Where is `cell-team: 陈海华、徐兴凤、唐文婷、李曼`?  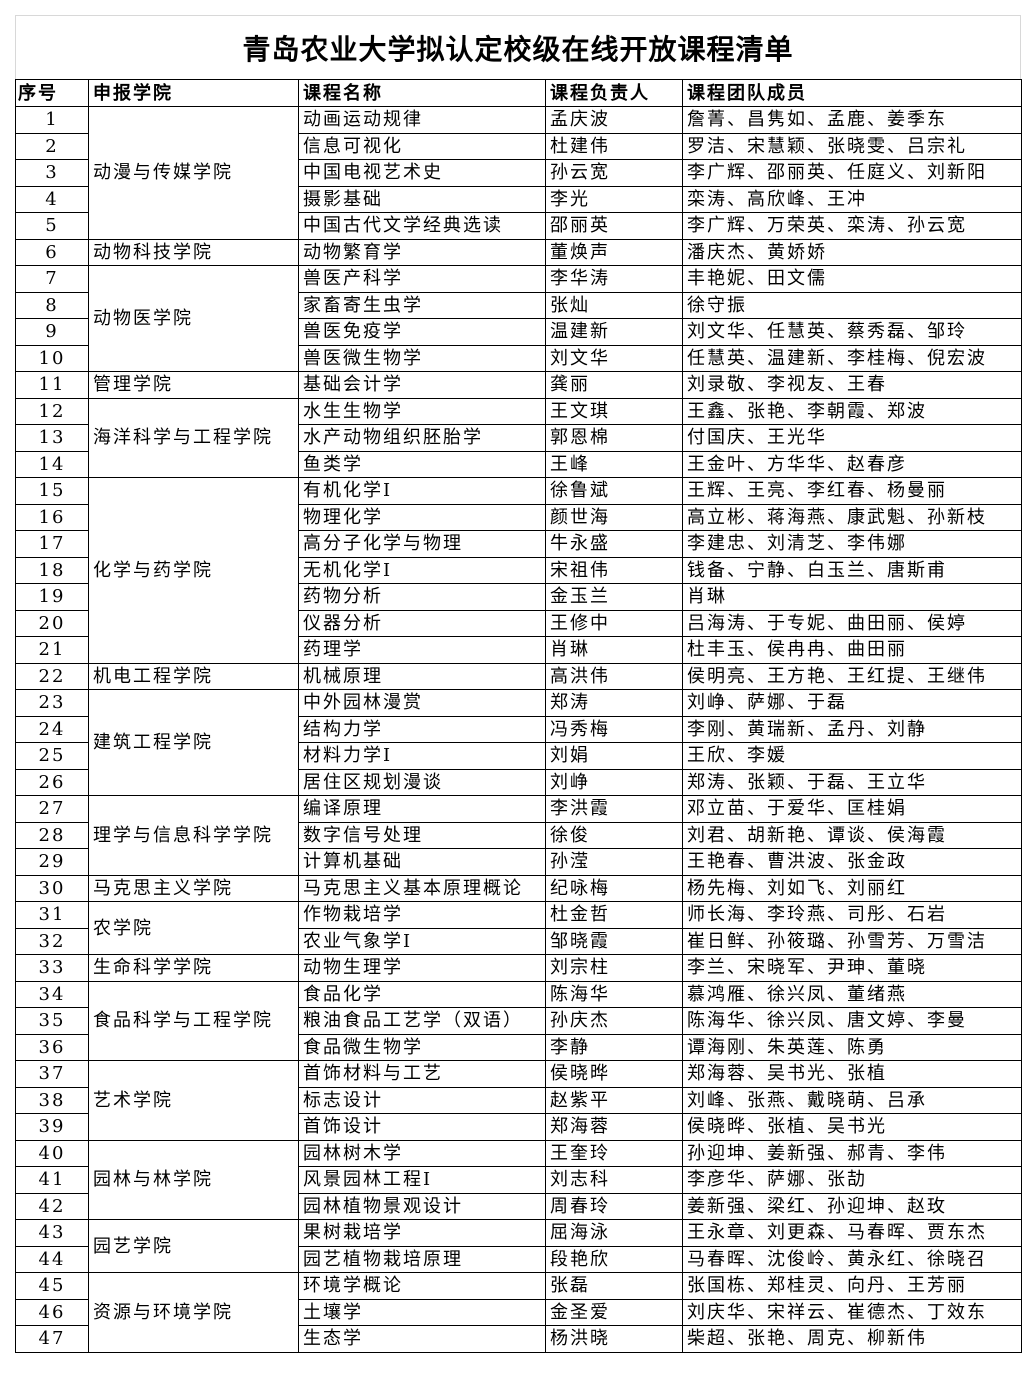 cell-team: 陈海华、徐兴凤、唐文婷、李曼 is located at coordinates (852, 1021).